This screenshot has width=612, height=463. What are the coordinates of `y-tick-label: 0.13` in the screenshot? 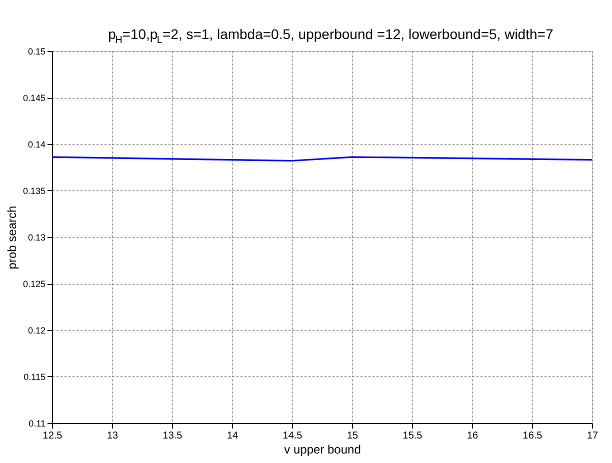 It's located at (37, 237).